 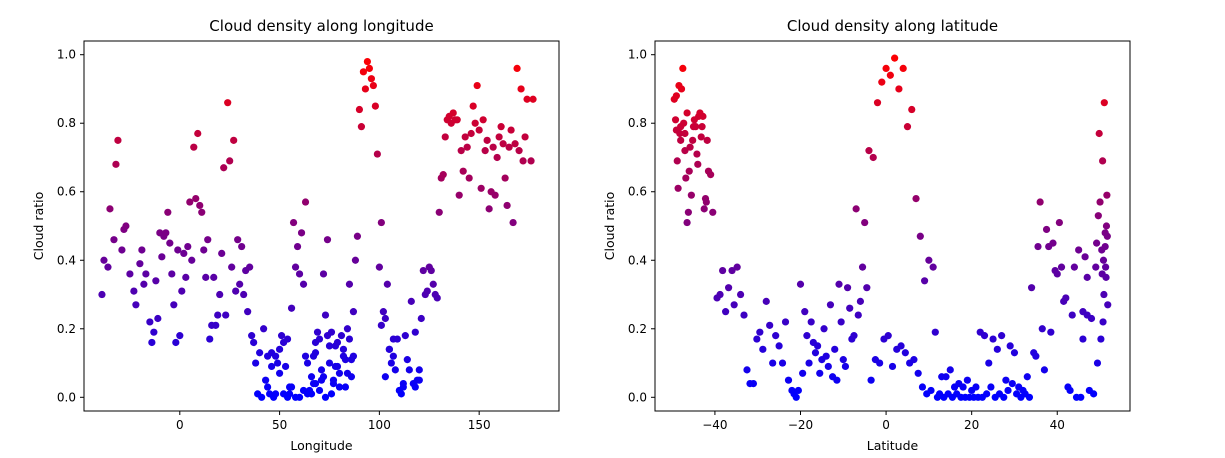 What do you see at coordinates (714, 425) in the screenshot?
I see `x-tick-label: −40` at bounding box center [714, 425].